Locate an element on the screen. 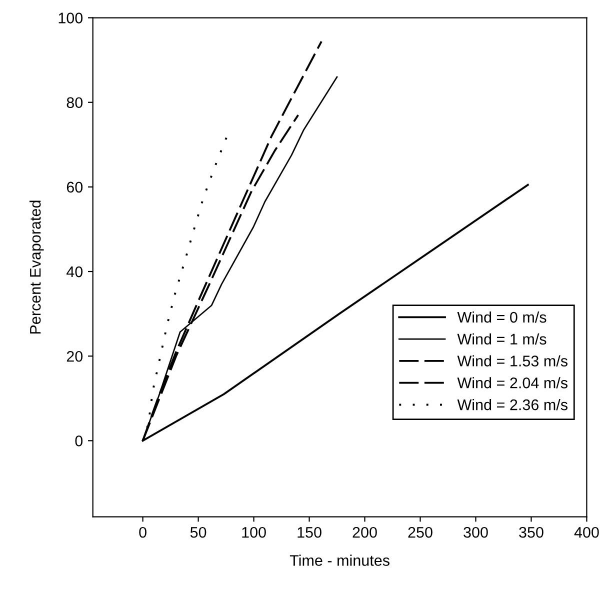 This screenshot has width=603, height=592. x-tick-label: 350 is located at coordinates (531, 532).